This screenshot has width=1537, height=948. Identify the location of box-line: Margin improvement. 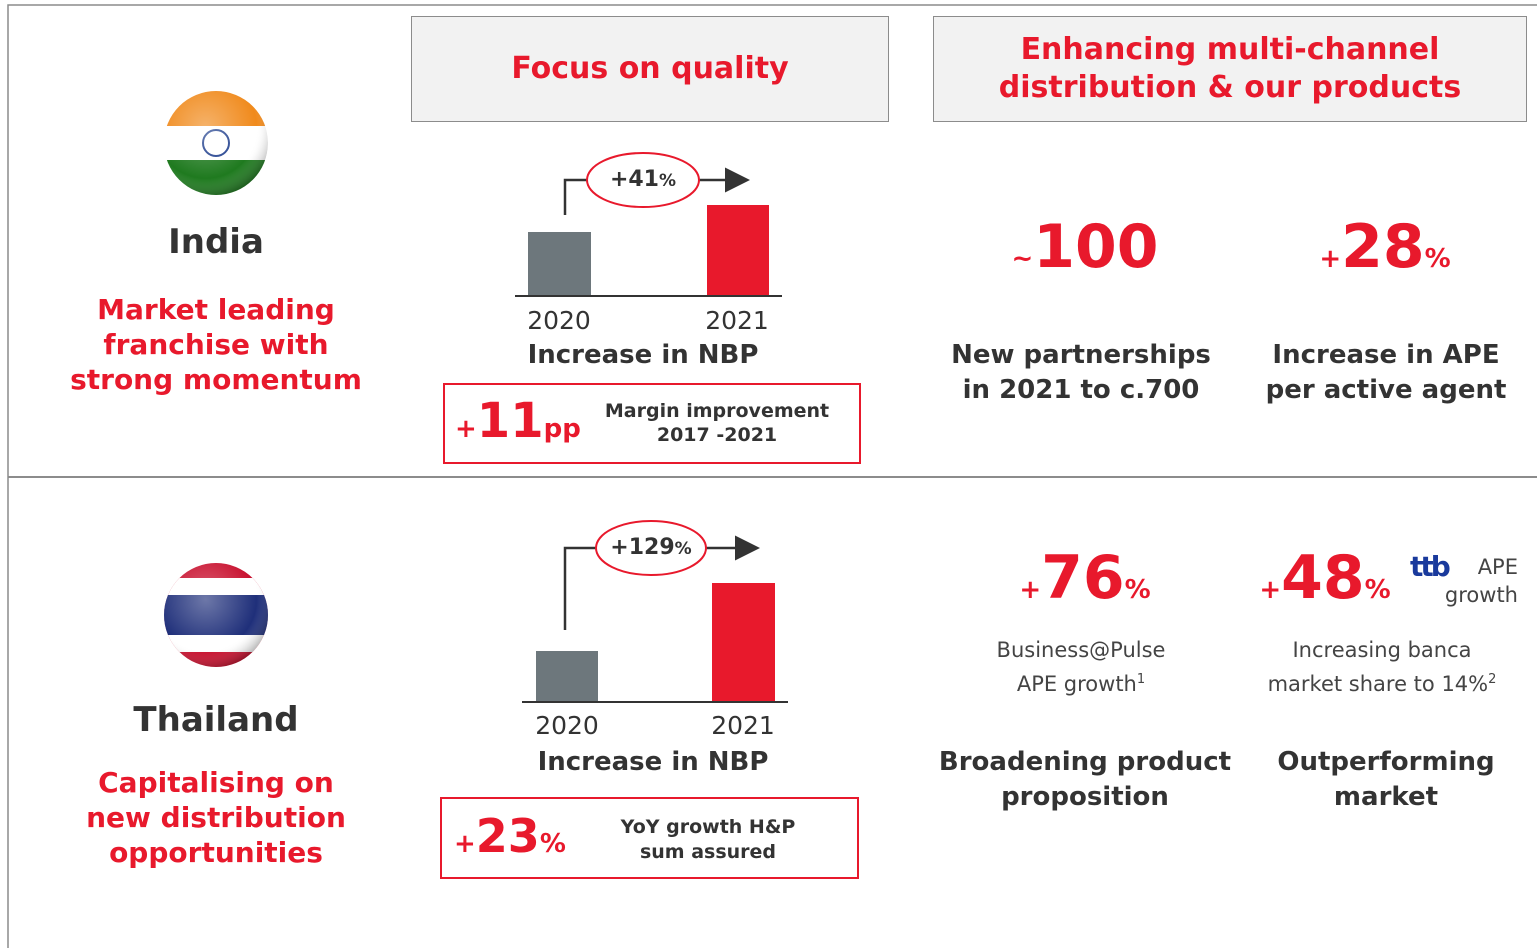
(717, 411).